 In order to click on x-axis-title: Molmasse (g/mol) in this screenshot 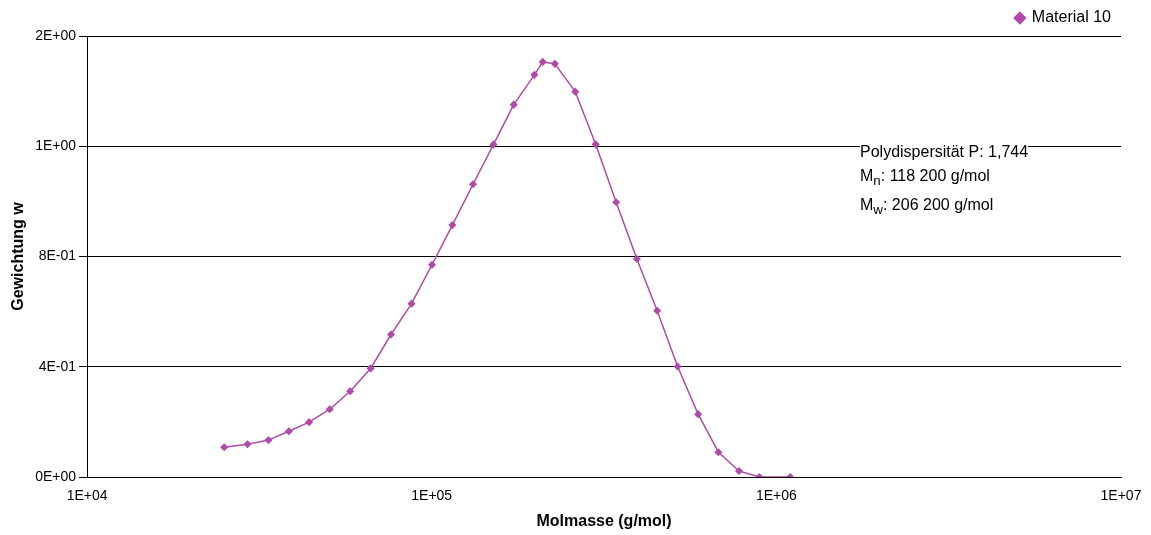, I will do `click(604, 520)`.